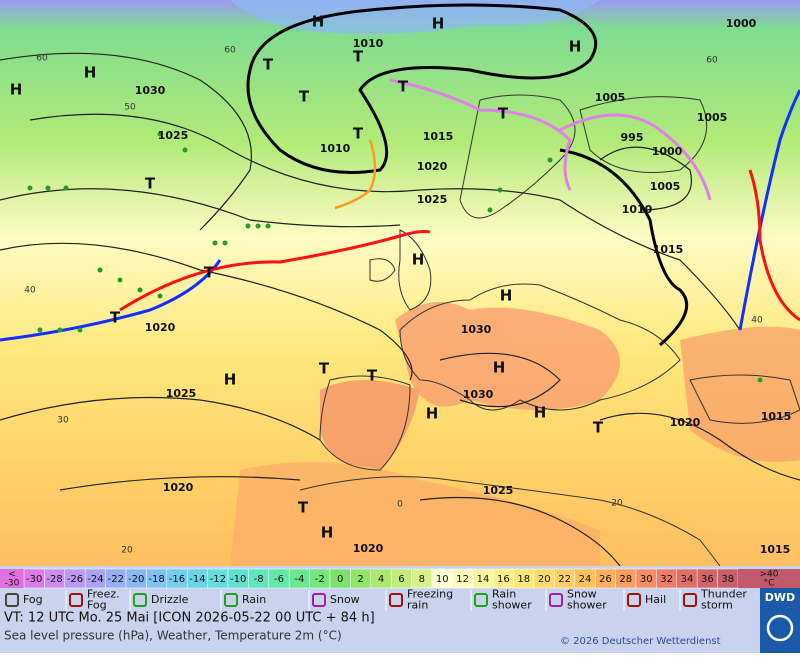 This screenshot has height=657, width=800. Describe the element at coordinates (156, 579) in the screenshot. I see `scale-label: -18` at that location.